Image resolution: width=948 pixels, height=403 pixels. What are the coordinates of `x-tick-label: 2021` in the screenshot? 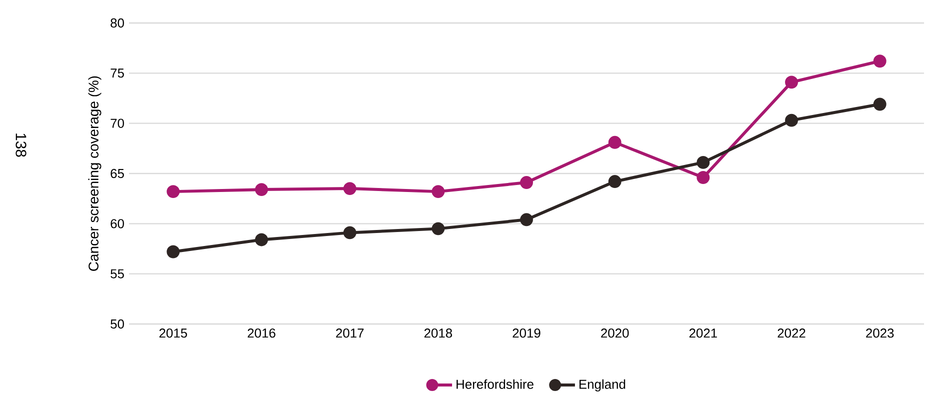 It's located at (703, 333).